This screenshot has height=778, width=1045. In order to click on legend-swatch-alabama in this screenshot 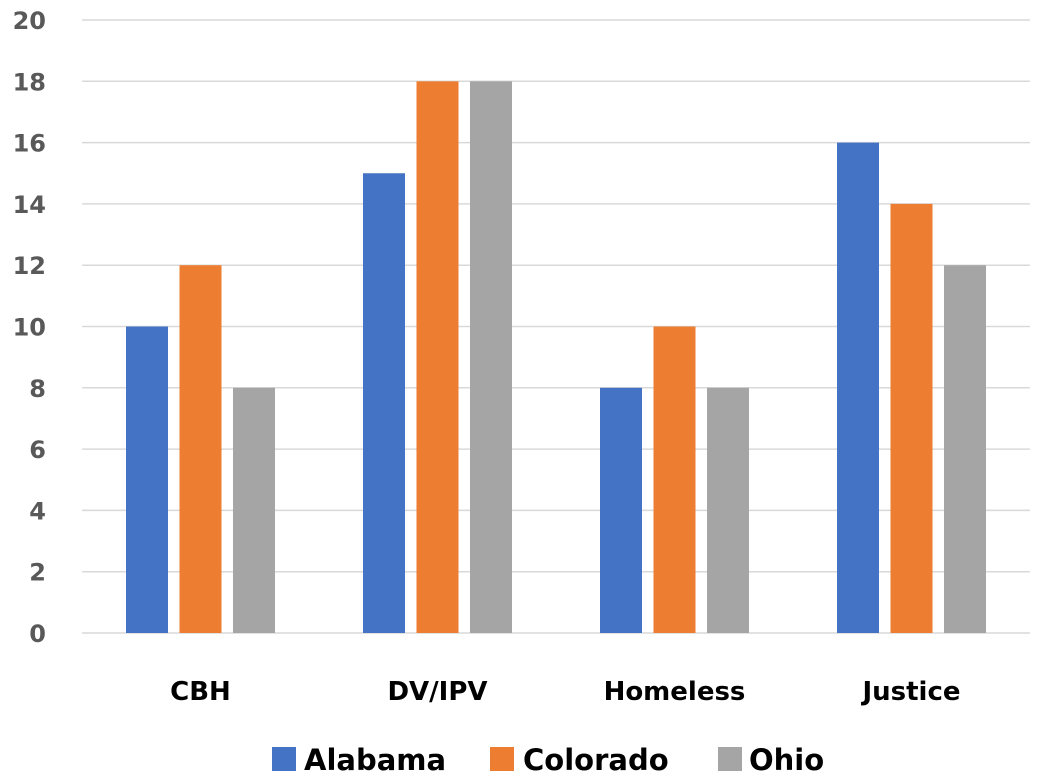, I will do `click(284, 759)`.